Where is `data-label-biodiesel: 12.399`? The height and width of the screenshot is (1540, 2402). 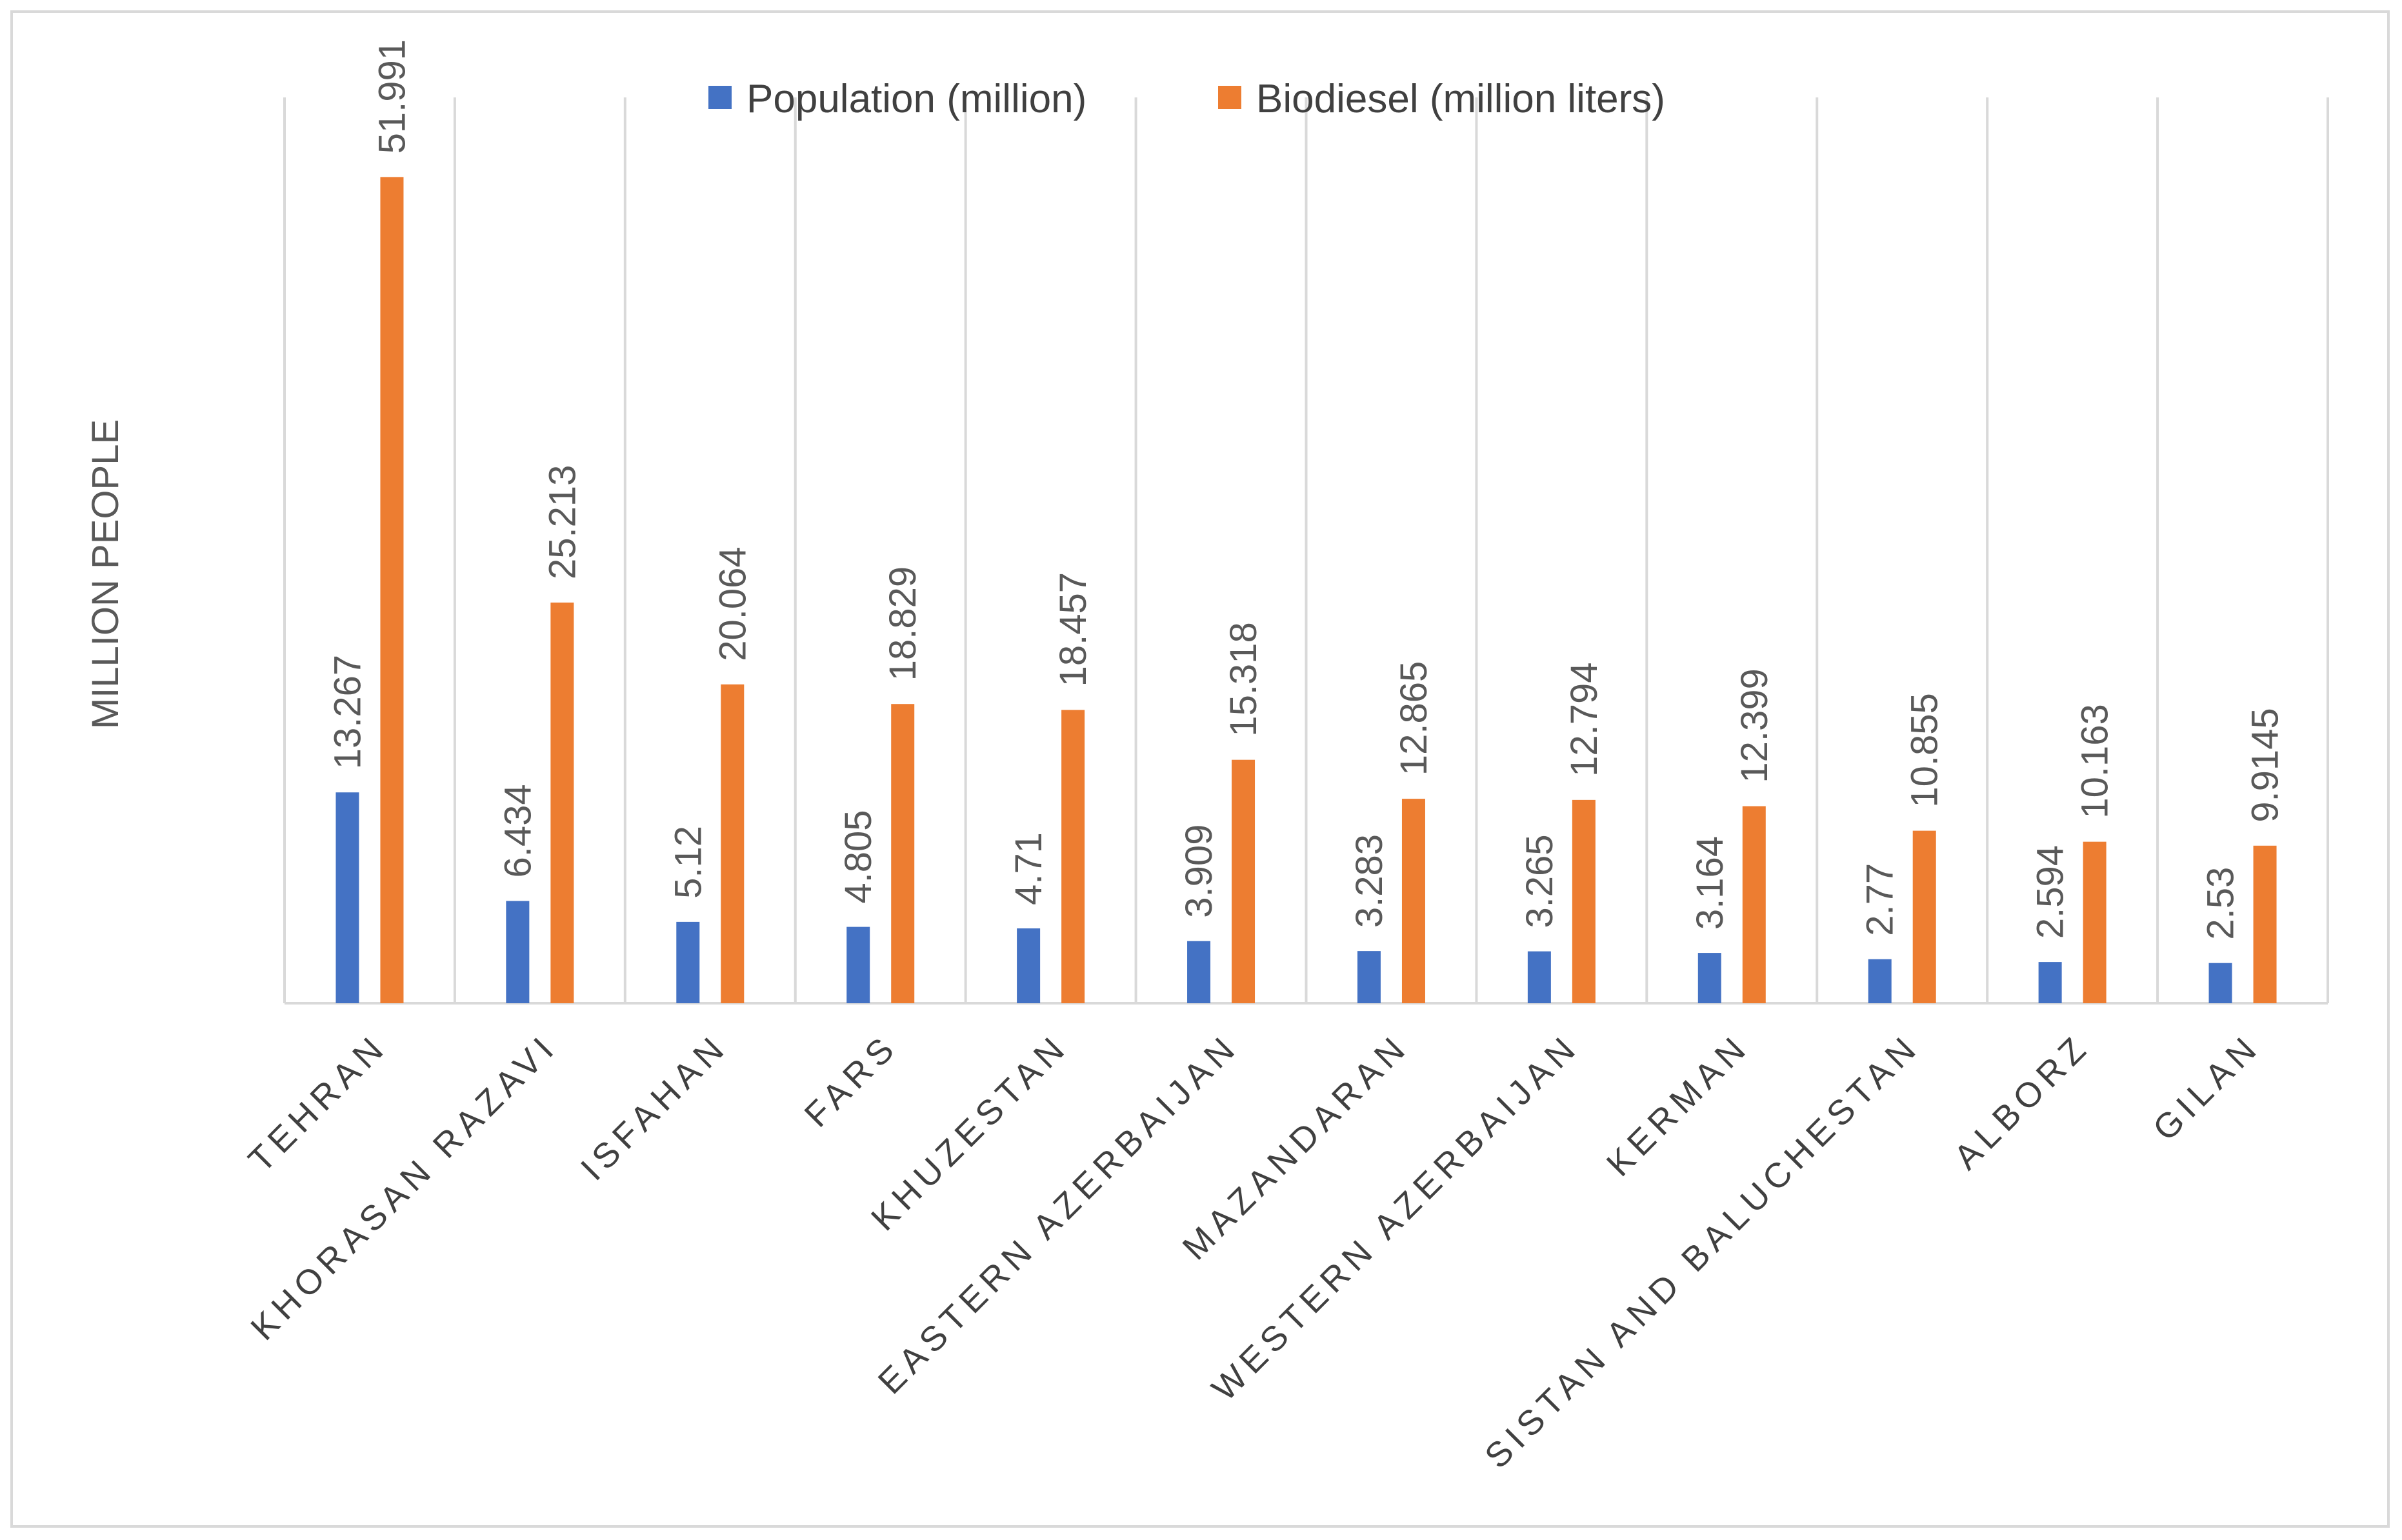 data-label-biodiesel: 12.399 is located at coordinates (1755, 725).